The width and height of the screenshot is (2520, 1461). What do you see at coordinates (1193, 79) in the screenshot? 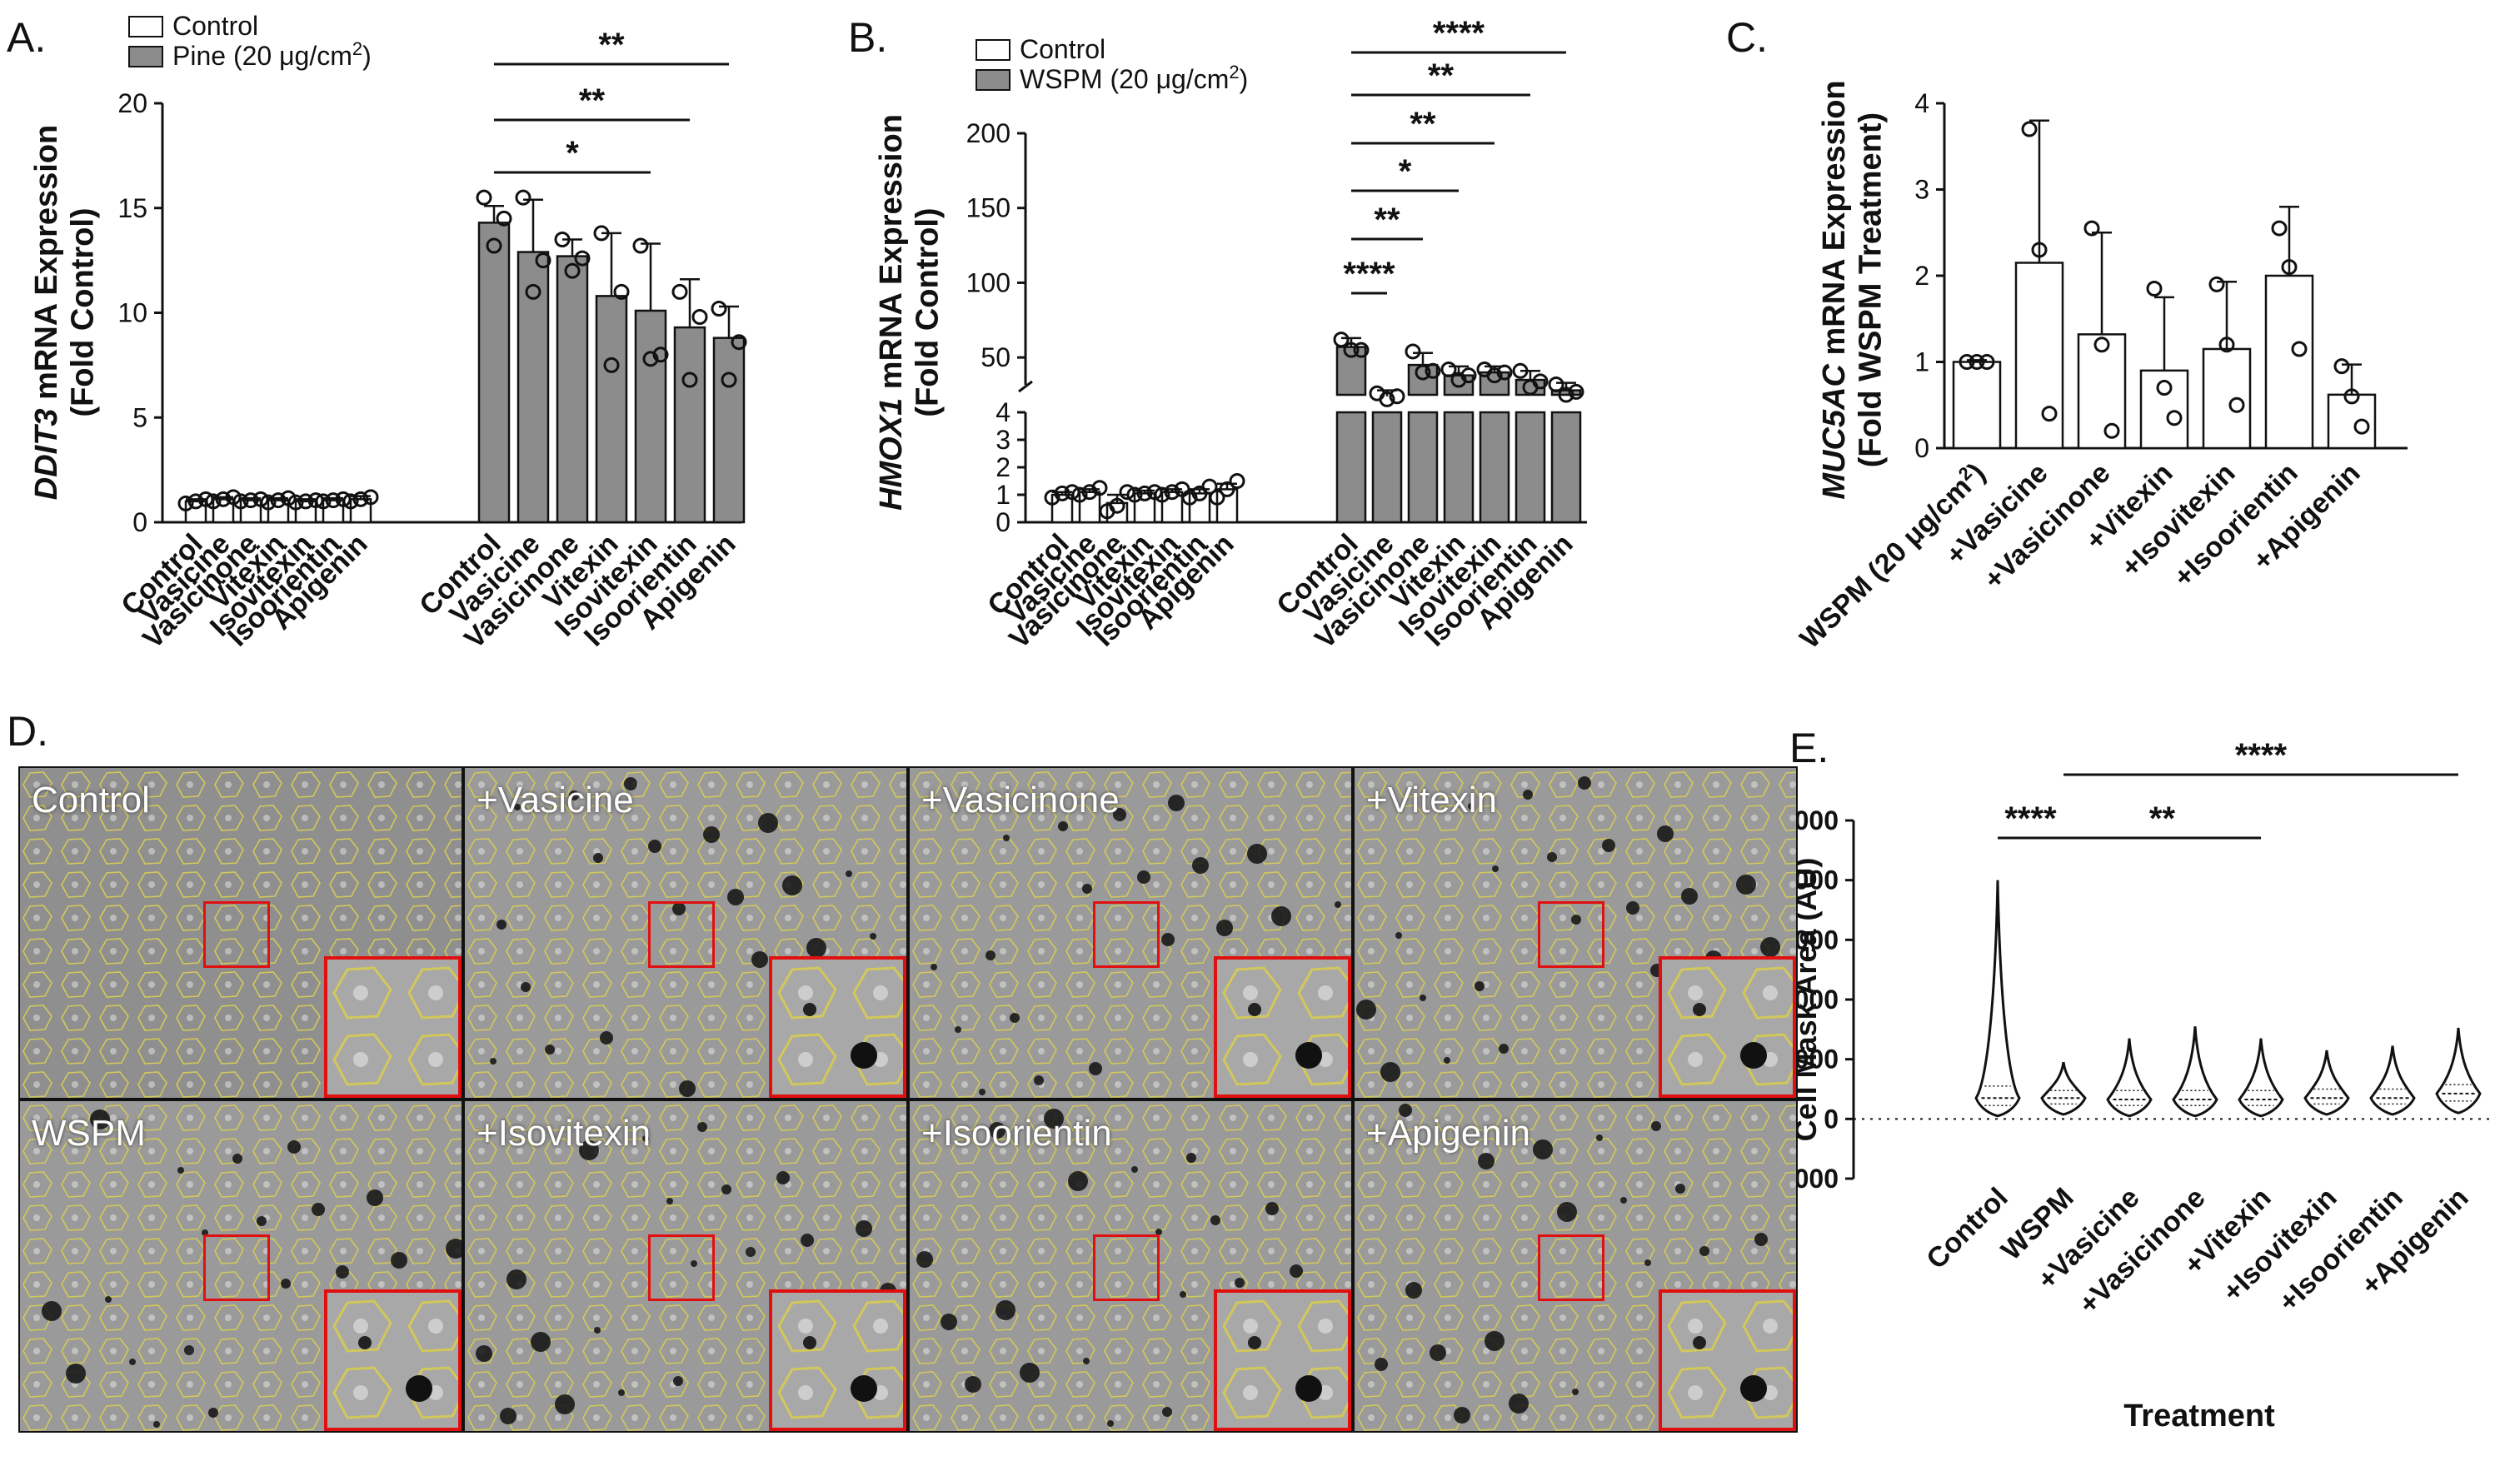
I see `legend-label-unit: μg/cm` at bounding box center [1193, 79].